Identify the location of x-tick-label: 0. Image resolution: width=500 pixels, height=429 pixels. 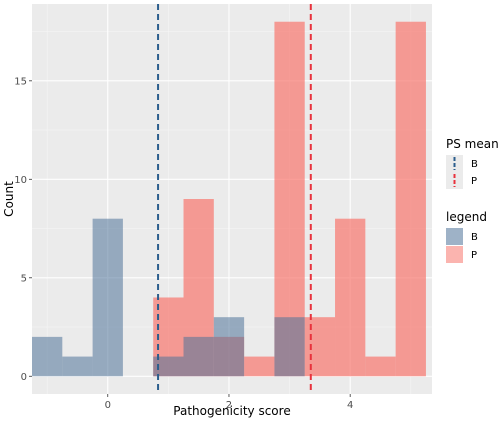
(108, 405).